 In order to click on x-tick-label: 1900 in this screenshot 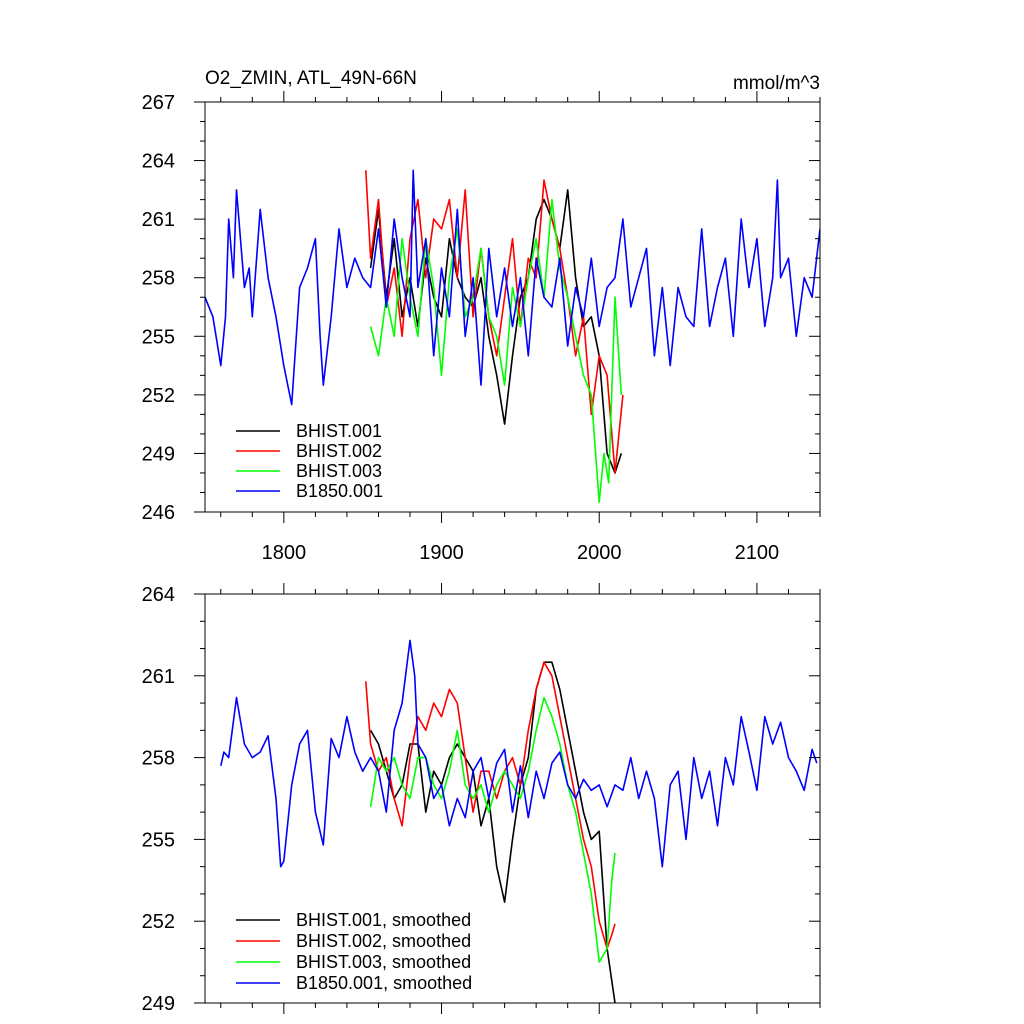, I will do `click(441, 553)`.